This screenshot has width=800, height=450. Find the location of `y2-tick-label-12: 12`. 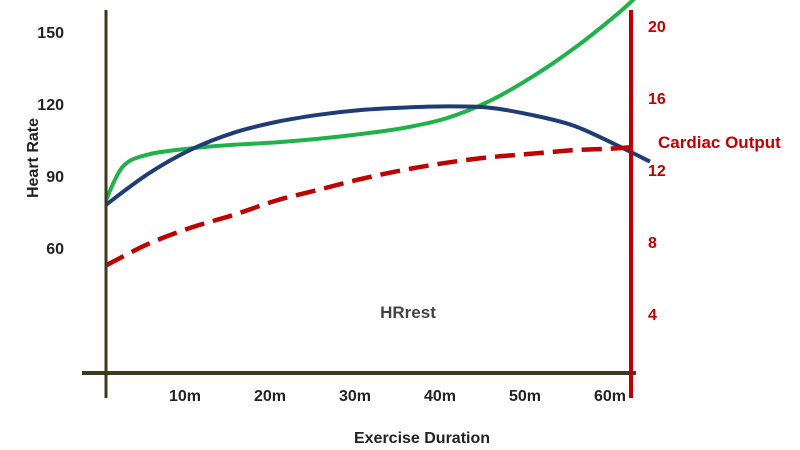

y2-tick-label-12: 12 is located at coordinates (657, 171).